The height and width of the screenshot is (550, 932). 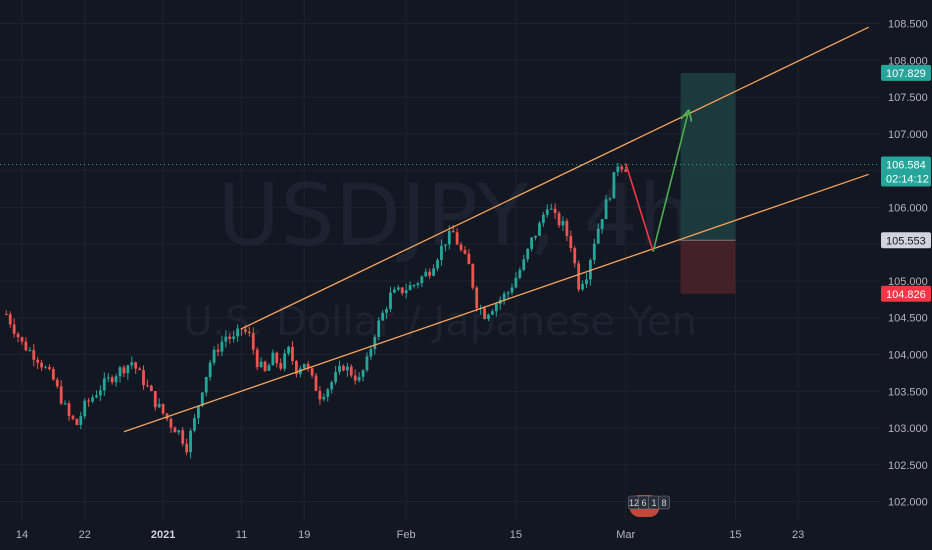 I want to click on time-axis, so click(x=466, y=535).